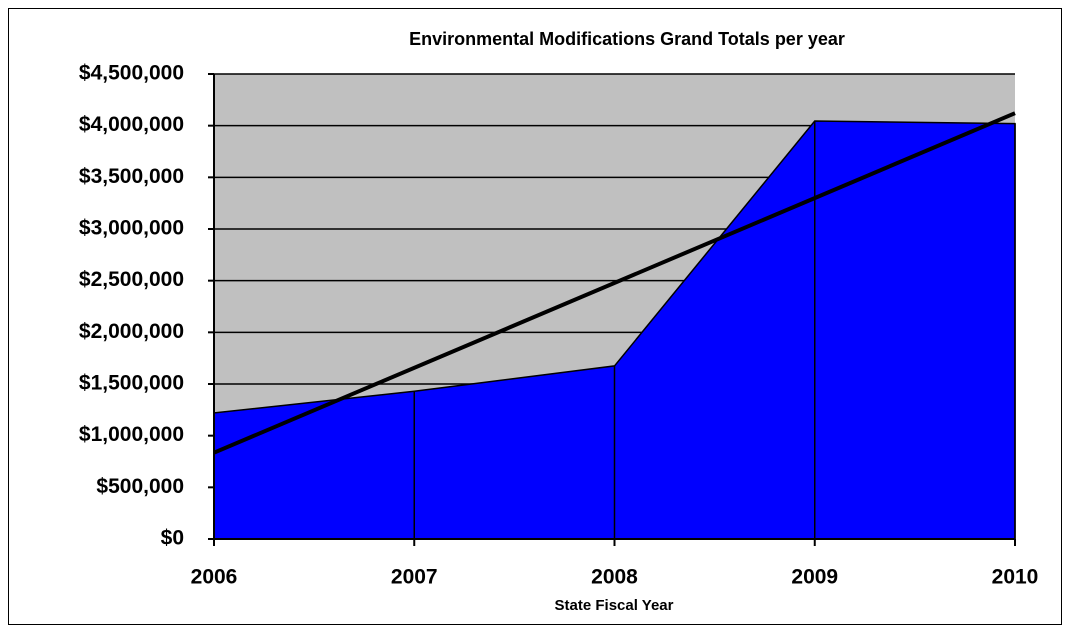  I want to click on x-tick-label: 2008, so click(614, 577).